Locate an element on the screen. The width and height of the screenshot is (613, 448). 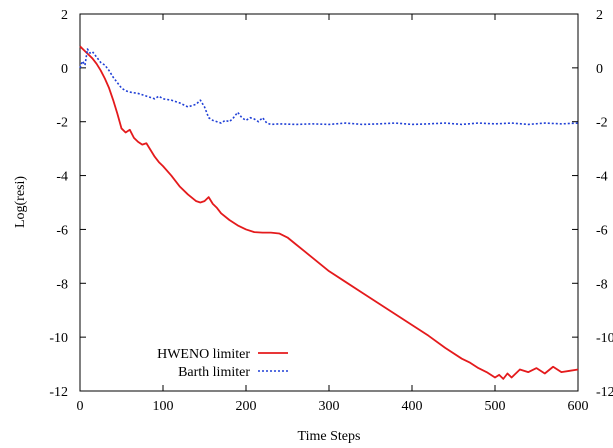
y-tick-label: -12 is located at coordinates (58, 392).